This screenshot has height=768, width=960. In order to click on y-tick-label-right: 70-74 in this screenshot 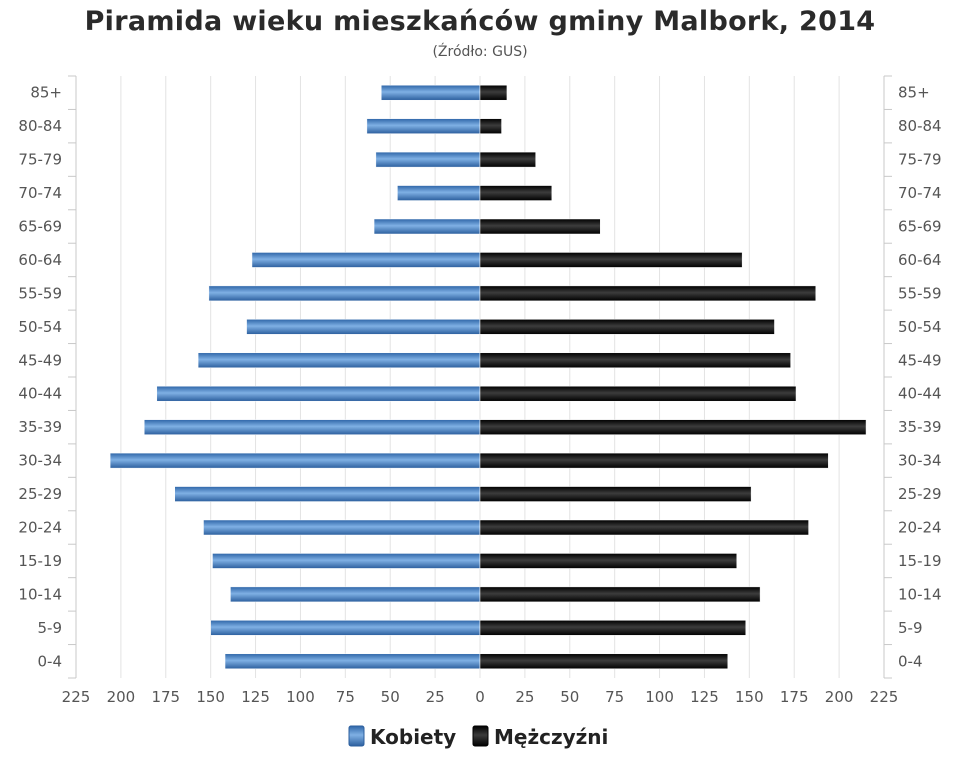, I will do `click(920, 193)`.